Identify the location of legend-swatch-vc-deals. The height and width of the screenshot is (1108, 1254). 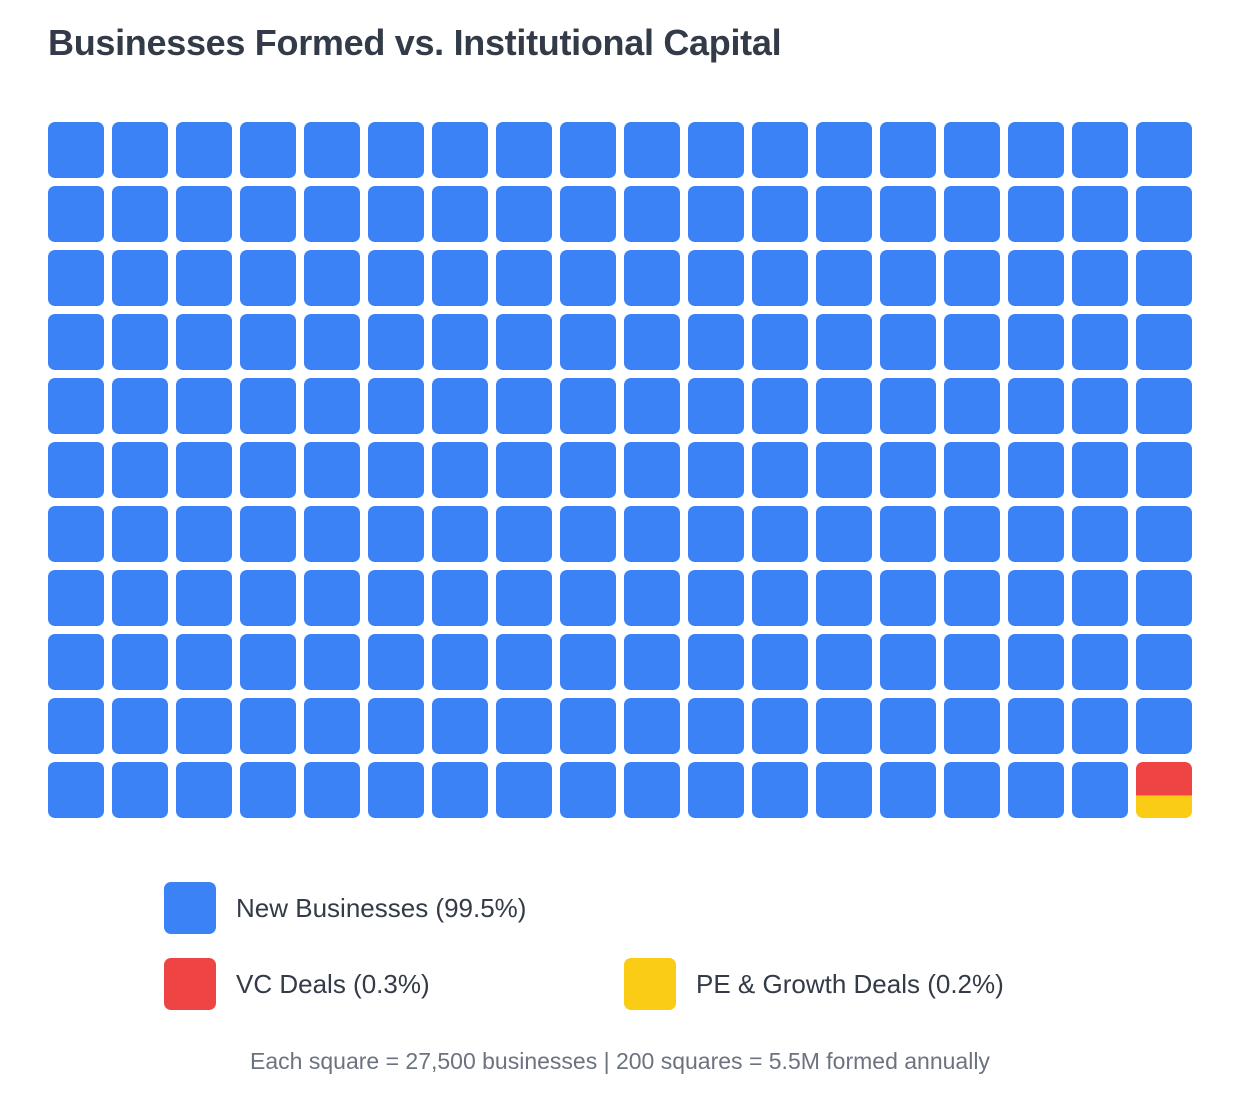
(190, 984).